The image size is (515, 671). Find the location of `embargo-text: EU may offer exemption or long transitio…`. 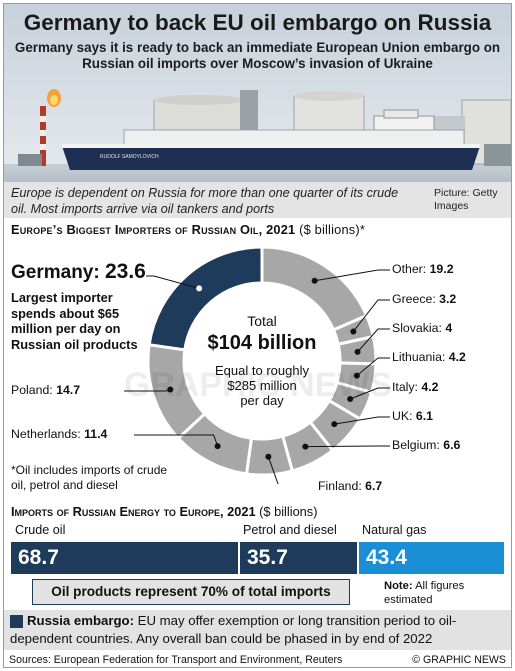

embargo-text: EU may offer exemption or long transitio… is located at coordinates (233, 629).